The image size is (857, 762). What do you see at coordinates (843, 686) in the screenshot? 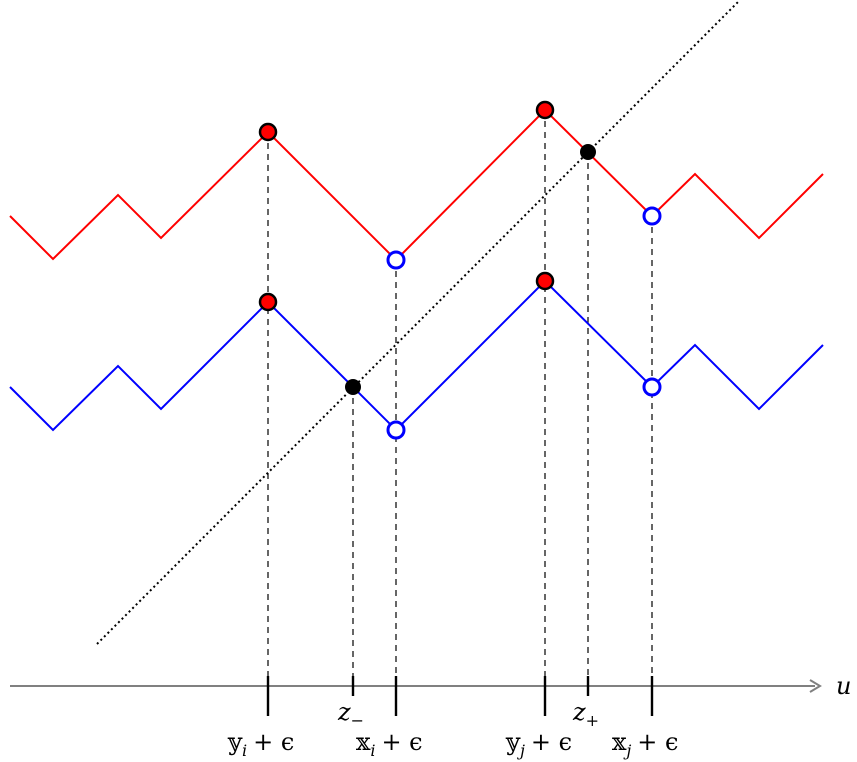
I see `u-axis-label: u` at bounding box center [843, 686].